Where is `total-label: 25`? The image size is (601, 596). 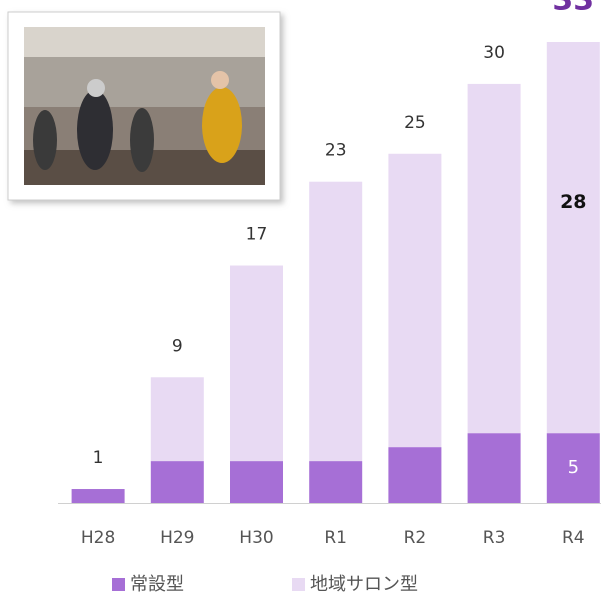
total-label: 25 is located at coordinates (415, 123).